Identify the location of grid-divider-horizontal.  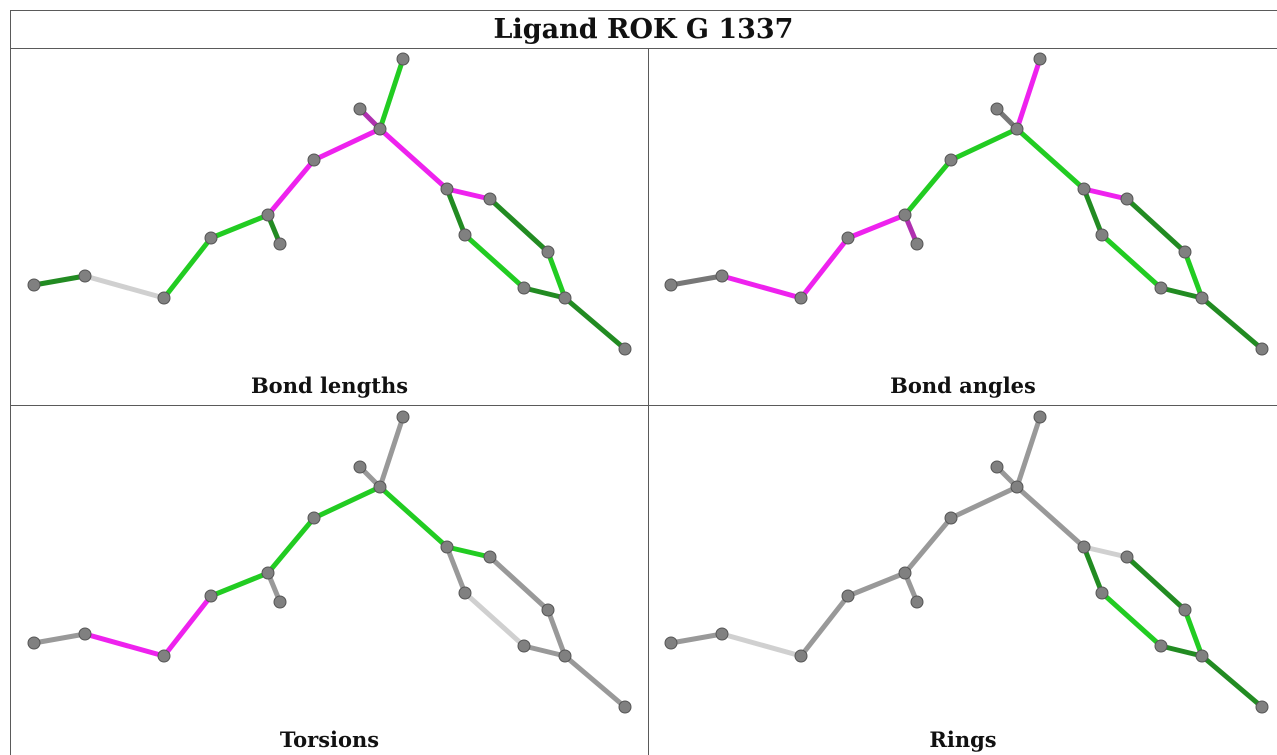
(643, 405).